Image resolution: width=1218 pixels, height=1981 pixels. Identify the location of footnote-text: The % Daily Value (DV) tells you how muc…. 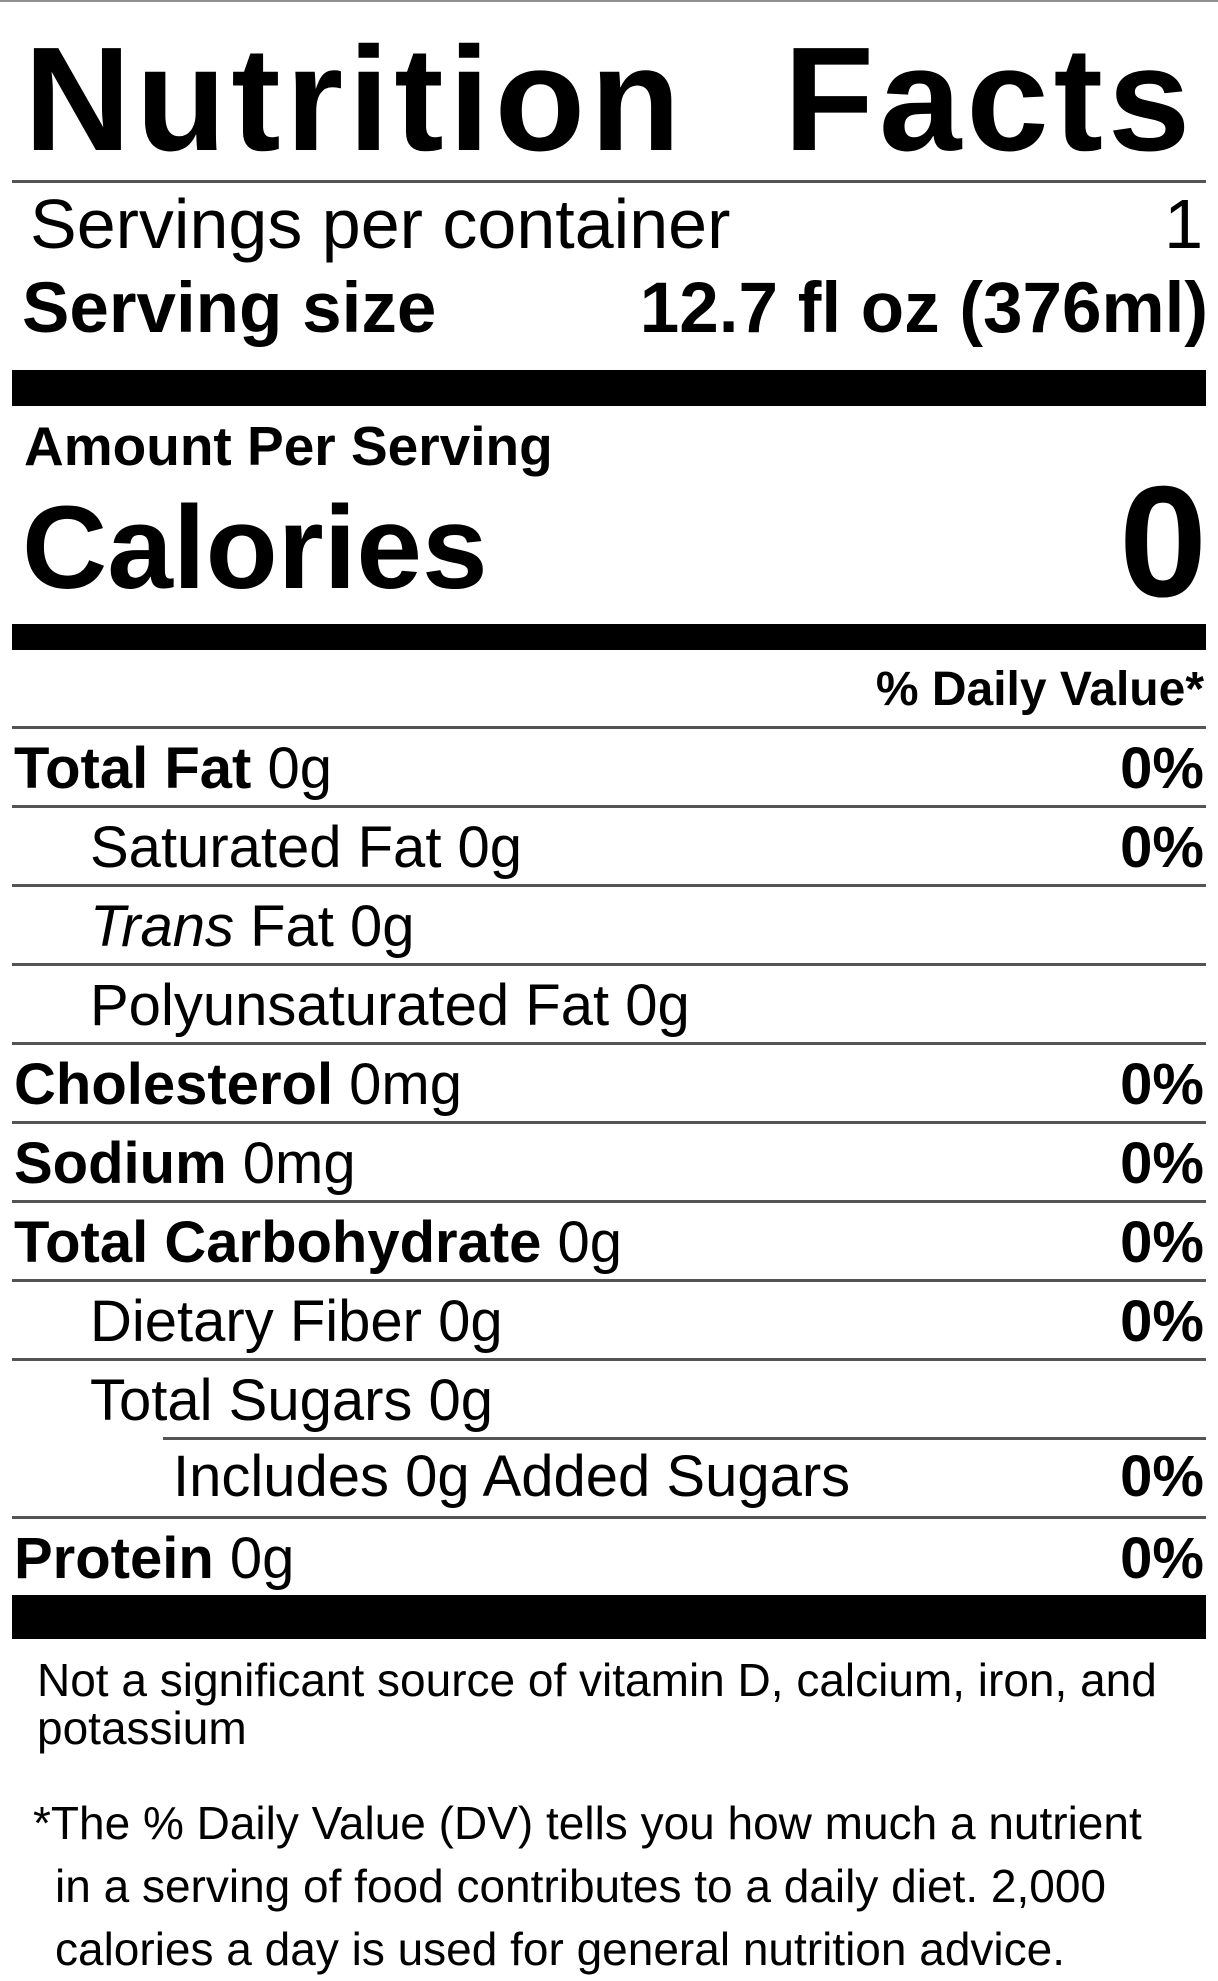
(596, 1886).